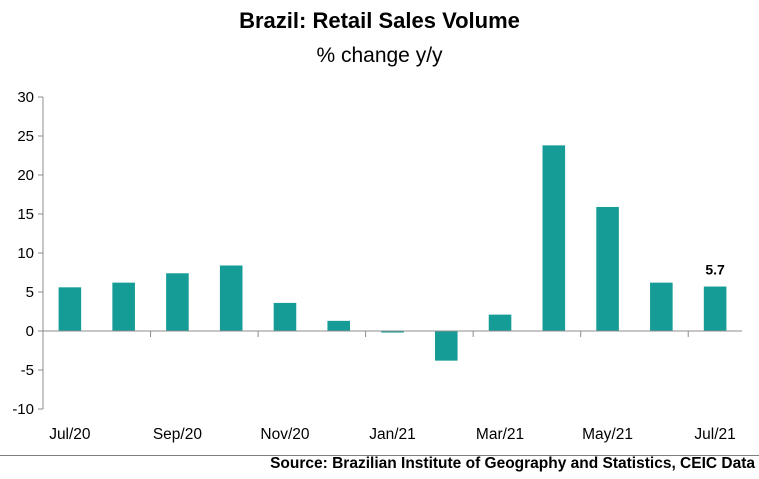 This screenshot has height=479, width=759. Describe the element at coordinates (392, 434) in the screenshot. I see `x-tick-label: Jan/21` at that location.